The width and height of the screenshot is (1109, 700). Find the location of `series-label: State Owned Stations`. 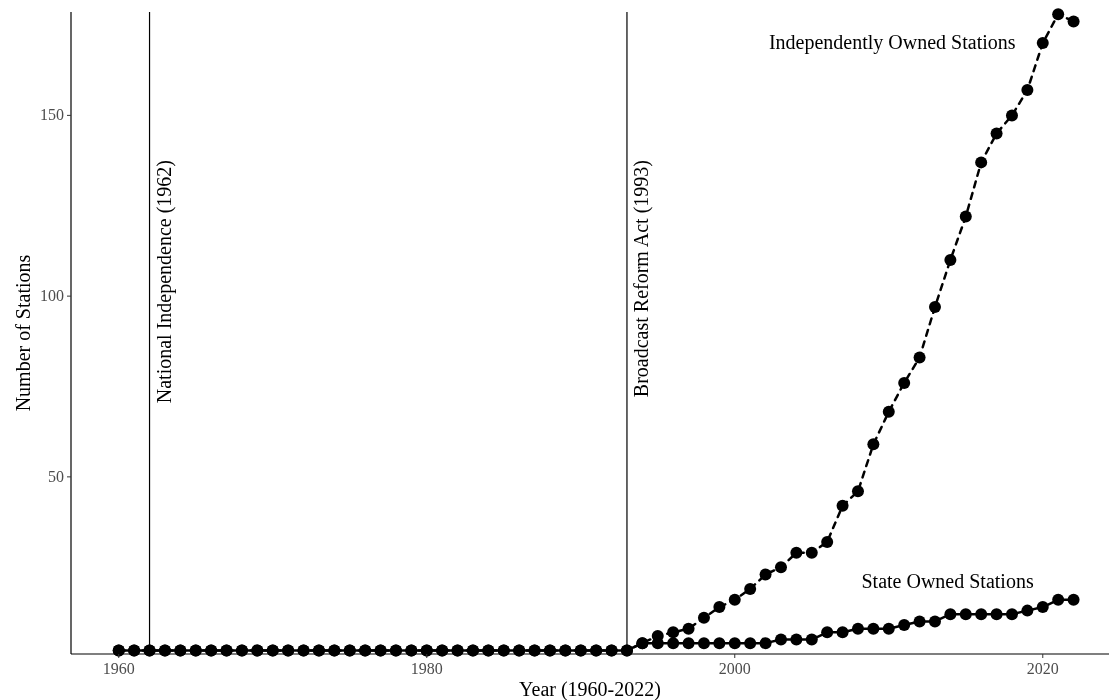

series-label: State Owned Stations is located at coordinates (947, 580).